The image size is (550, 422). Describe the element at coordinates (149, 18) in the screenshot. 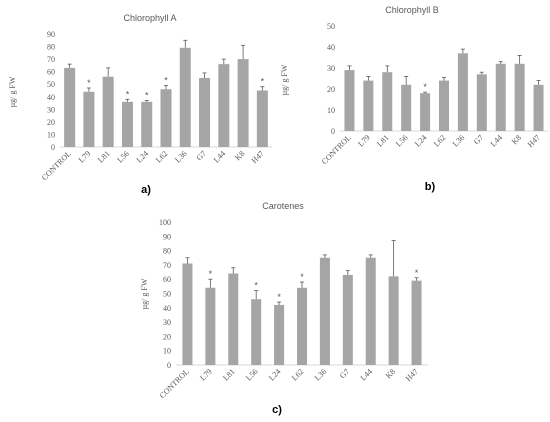

I see `chart-title: Chlorophyll A` at that location.